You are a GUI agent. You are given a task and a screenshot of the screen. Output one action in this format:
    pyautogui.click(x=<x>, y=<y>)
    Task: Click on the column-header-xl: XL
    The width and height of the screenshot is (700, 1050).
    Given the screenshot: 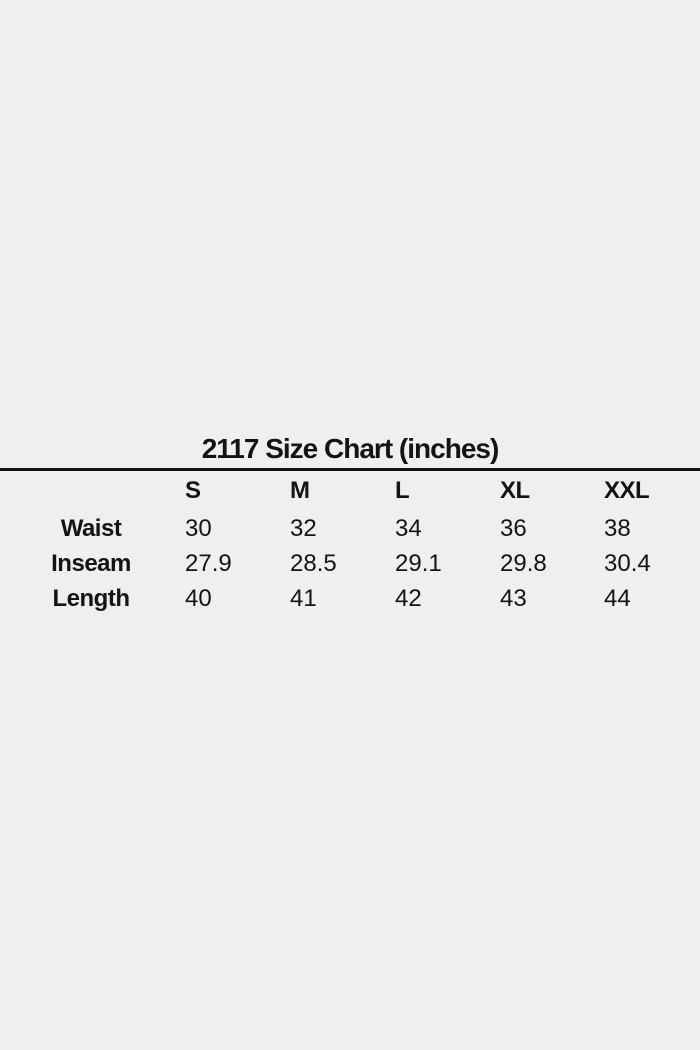 What is the action you would take?
    pyautogui.click(x=515, y=490)
    